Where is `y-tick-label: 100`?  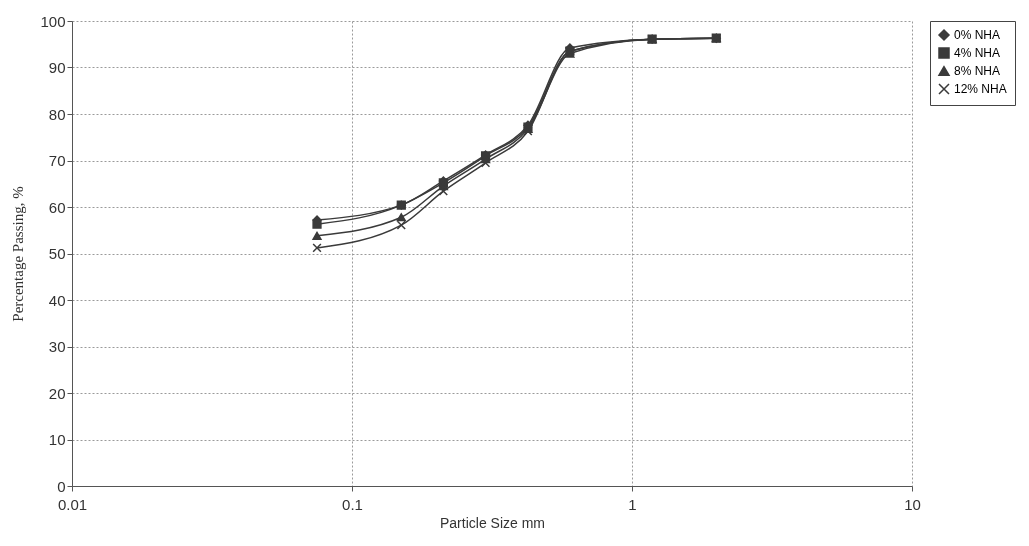 y-tick-label: 100 is located at coordinates (53, 21).